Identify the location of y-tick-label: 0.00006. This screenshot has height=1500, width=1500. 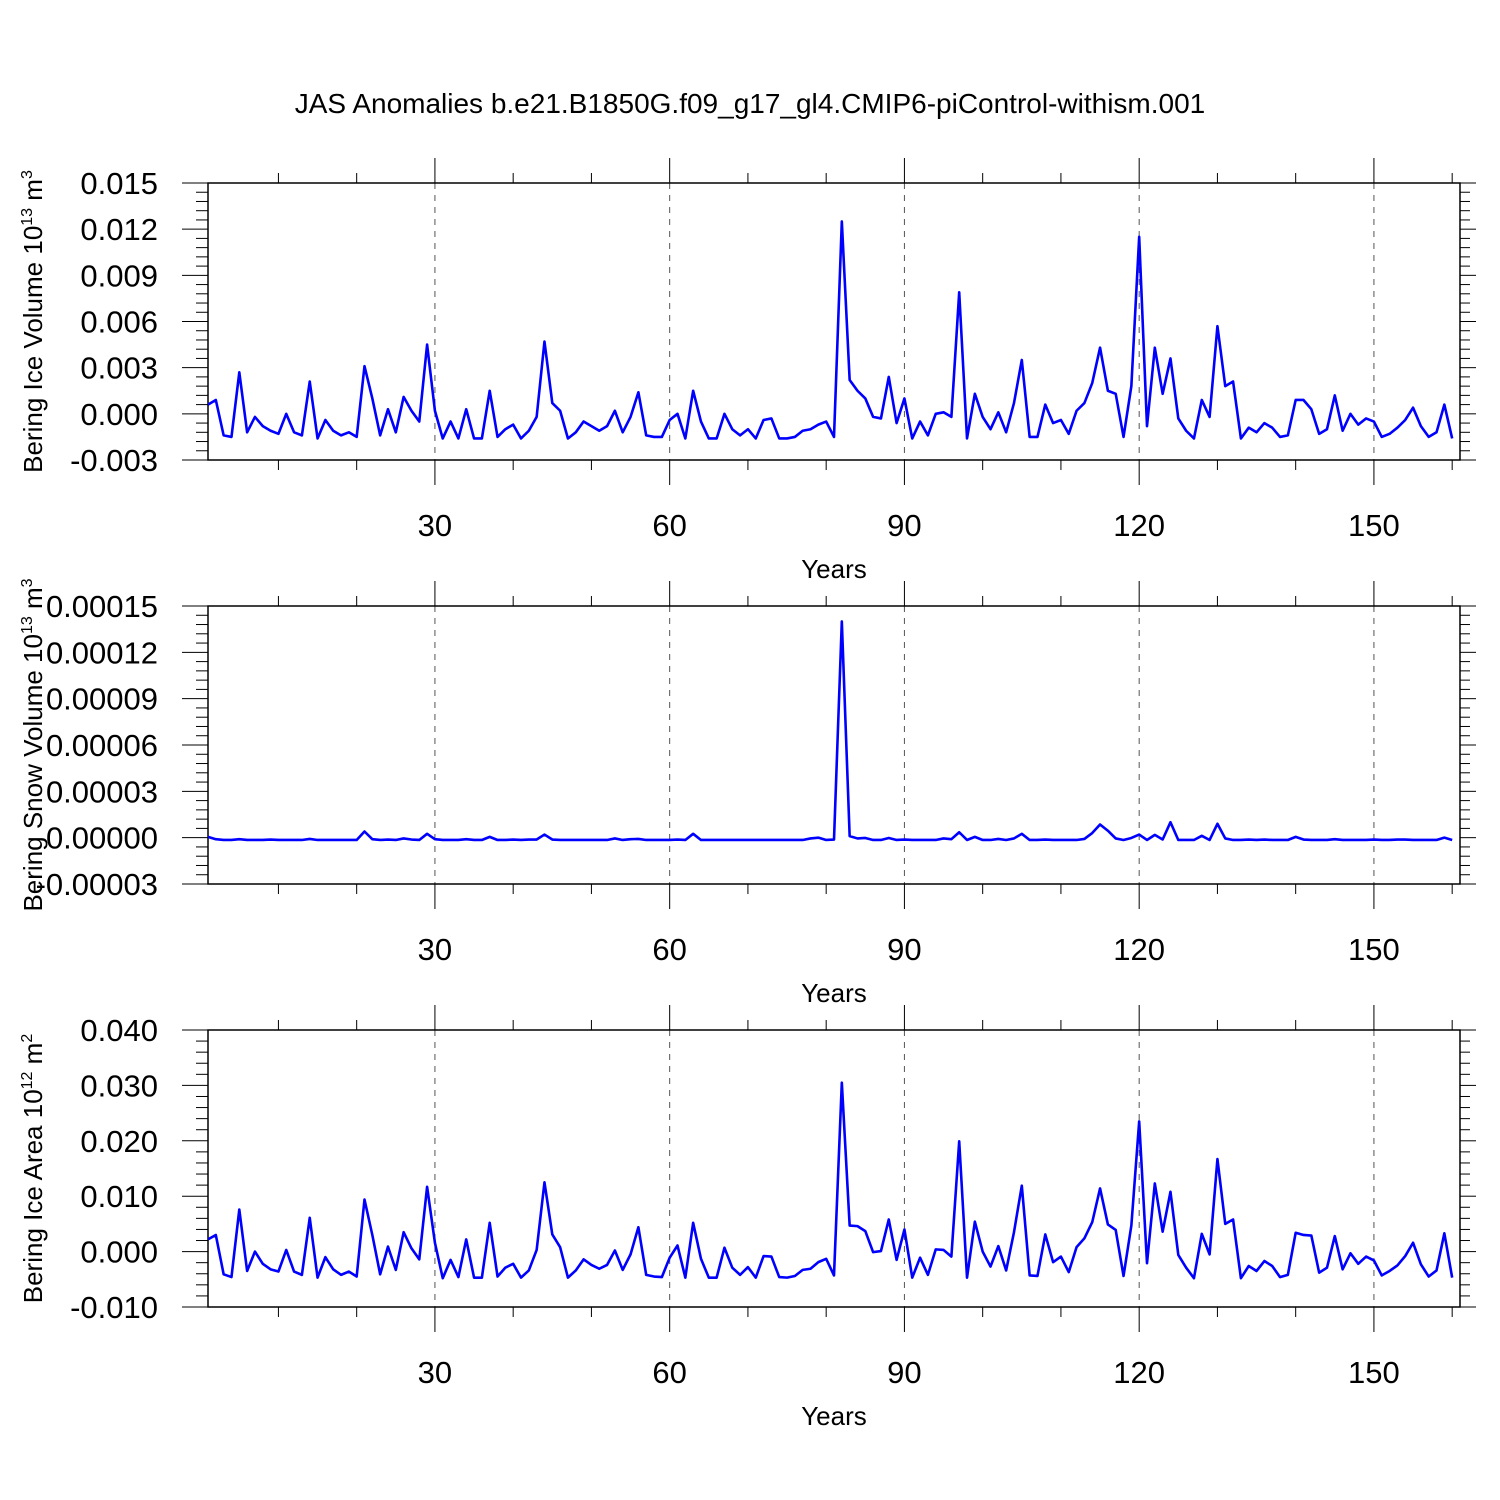
(102, 745).